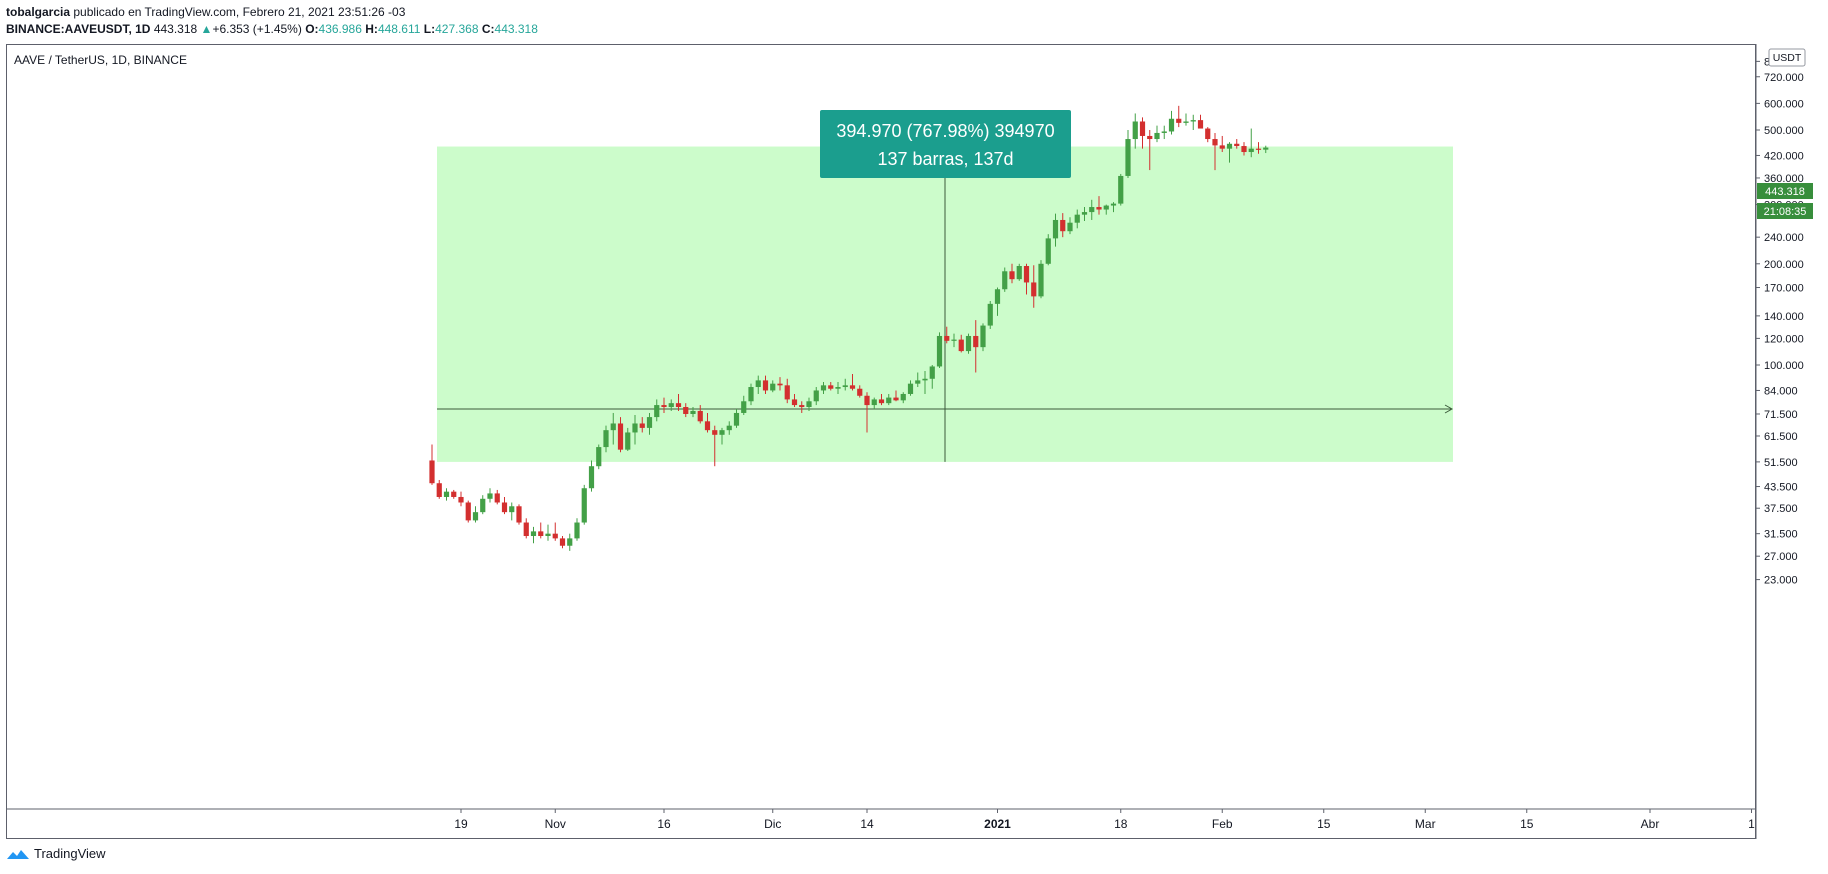 Image resolution: width=1828 pixels, height=874 pixels. Describe the element at coordinates (1784, 179) in the screenshot. I see `price-tick-label: 360.000` at that location.